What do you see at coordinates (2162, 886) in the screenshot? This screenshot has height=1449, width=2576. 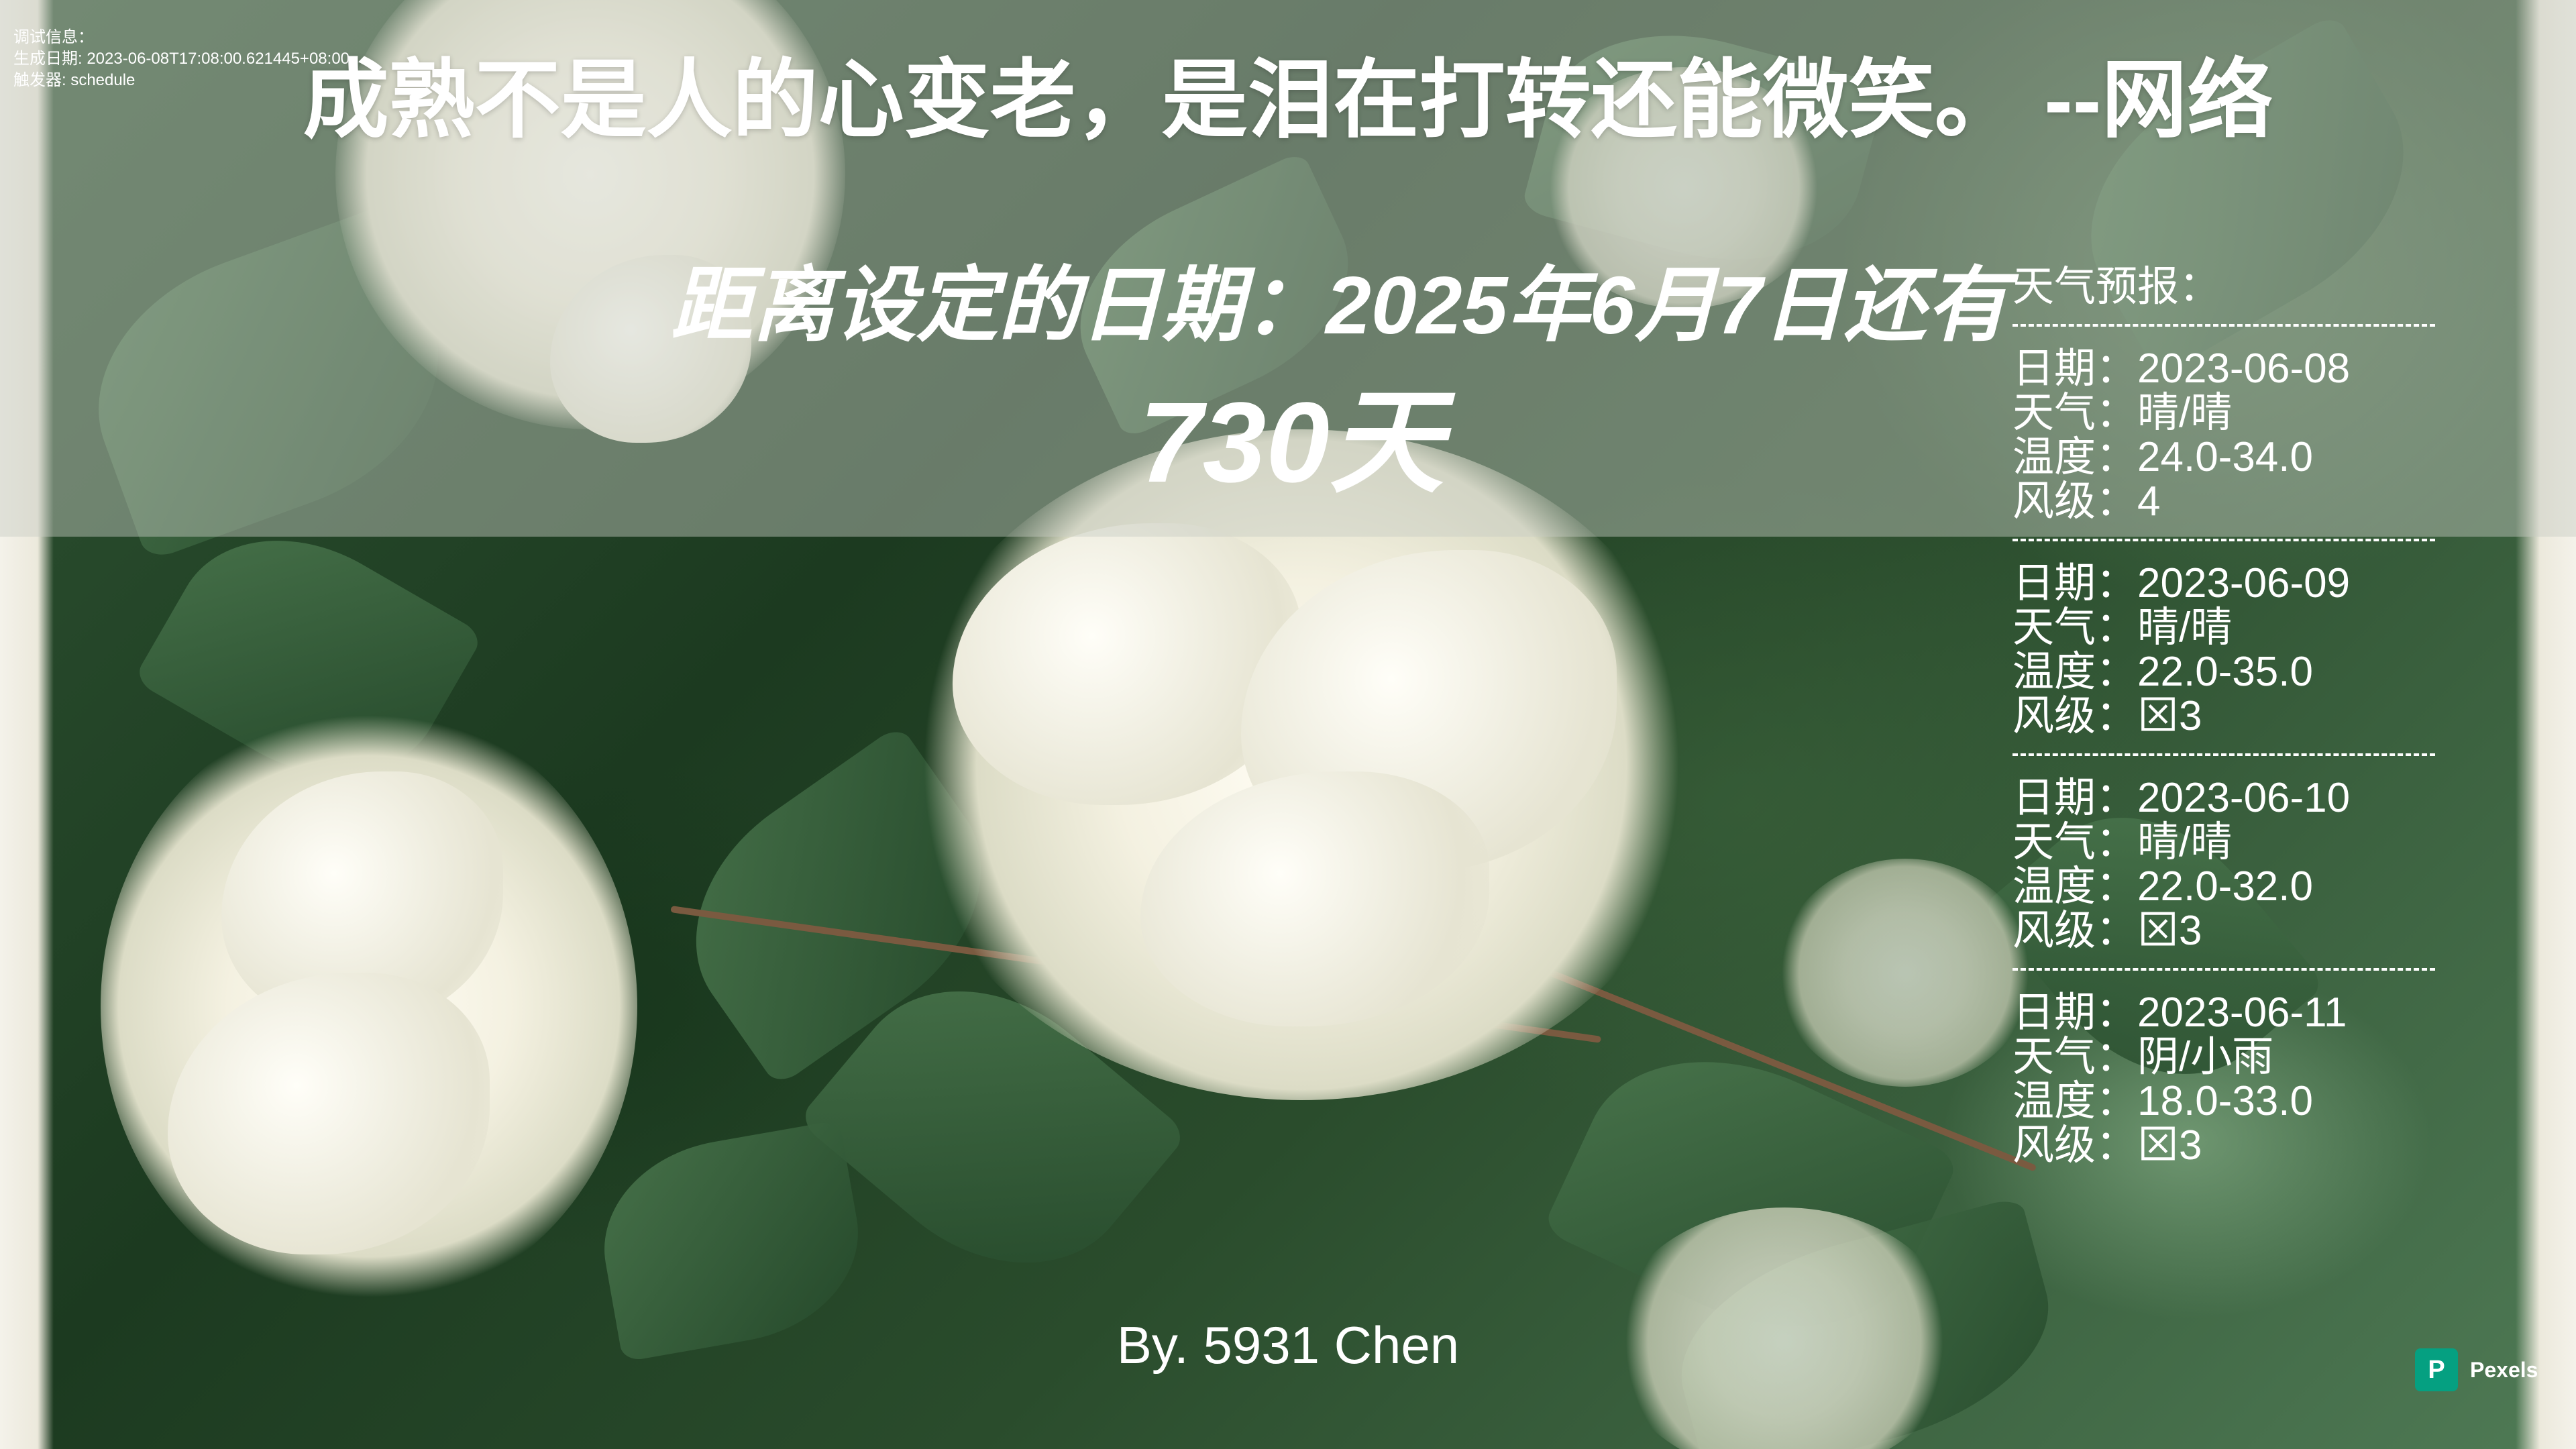 I see `forecast-temperature: 温度：22.0-32.0` at bounding box center [2162, 886].